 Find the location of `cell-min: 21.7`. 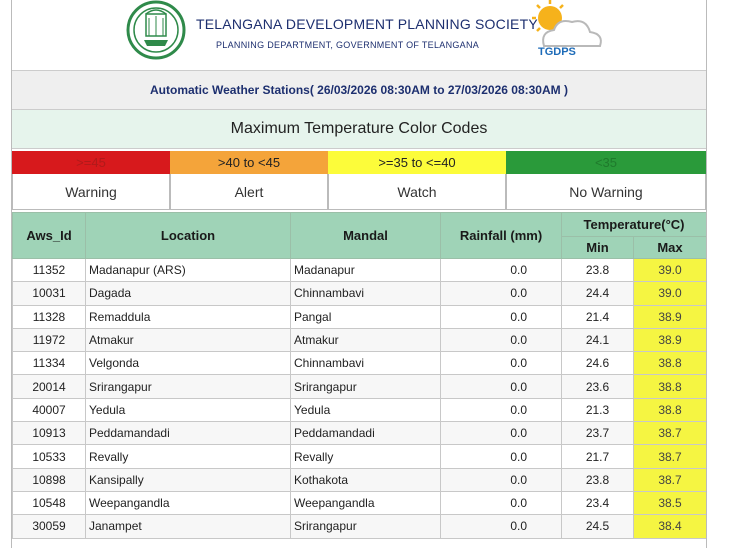

cell-min: 21.7 is located at coordinates (597, 456).